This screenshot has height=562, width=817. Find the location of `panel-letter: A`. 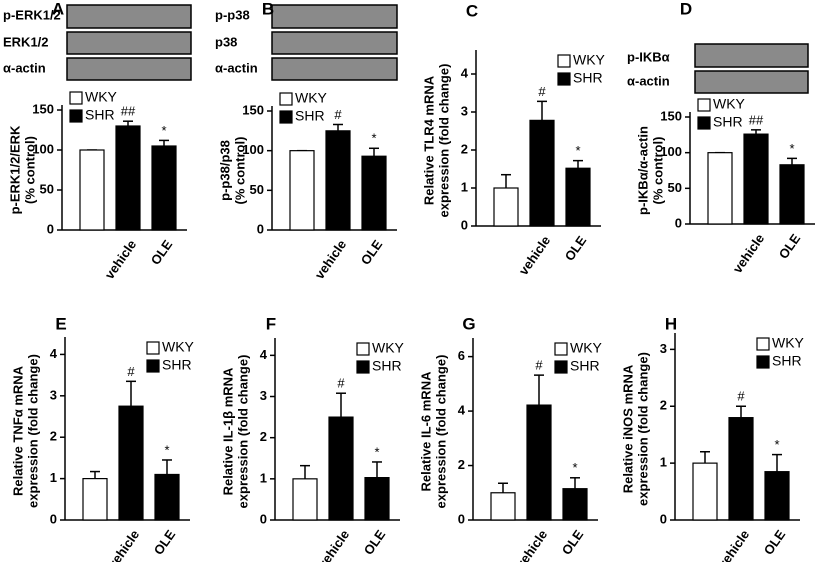

panel-letter: A is located at coordinates (58, 9).